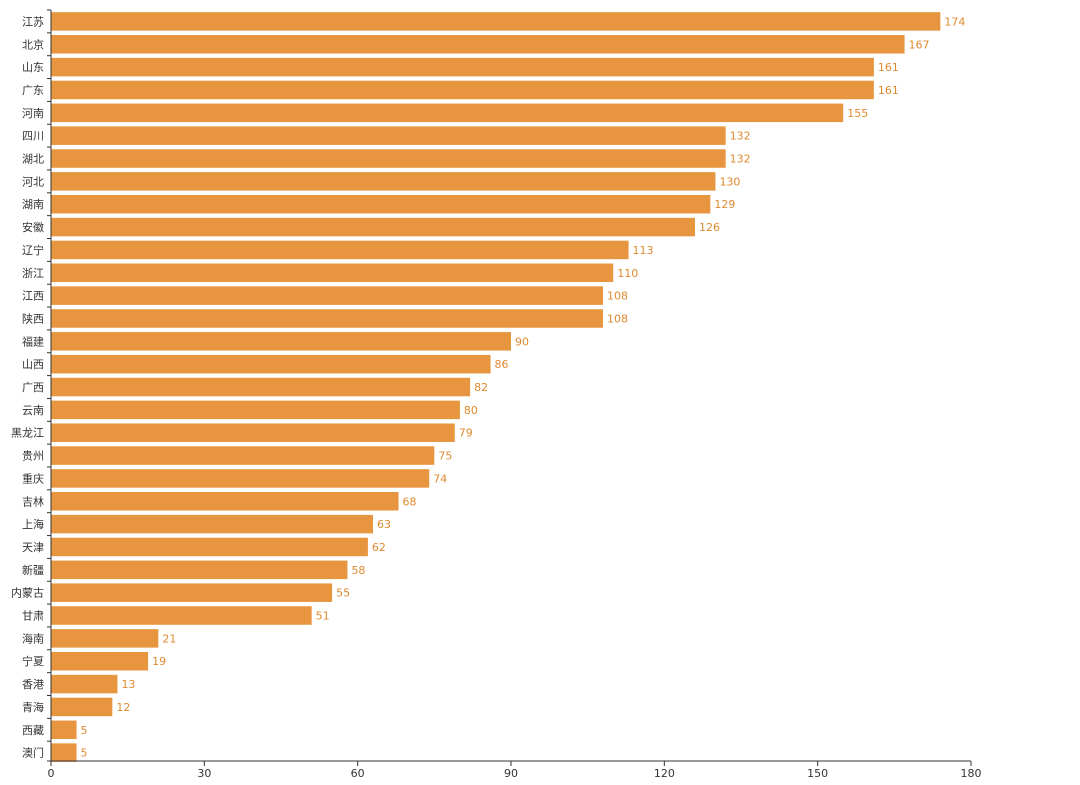 The width and height of the screenshot is (1080, 785). What do you see at coordinates (33, 638) in the screenshot?
I see `category-label: 海南` at bounding box center [33, 638].